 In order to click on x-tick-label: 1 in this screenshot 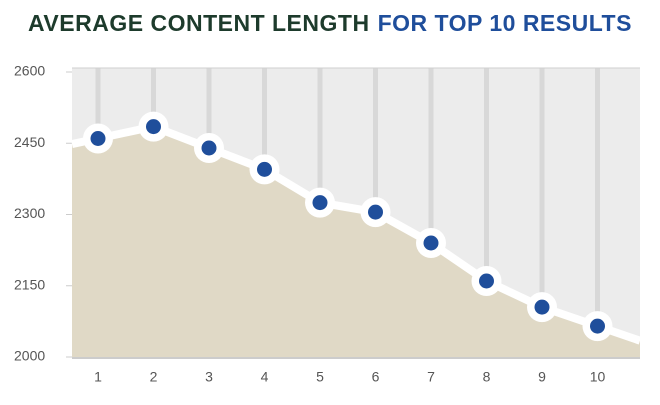, I will do `click(98, 377)`.